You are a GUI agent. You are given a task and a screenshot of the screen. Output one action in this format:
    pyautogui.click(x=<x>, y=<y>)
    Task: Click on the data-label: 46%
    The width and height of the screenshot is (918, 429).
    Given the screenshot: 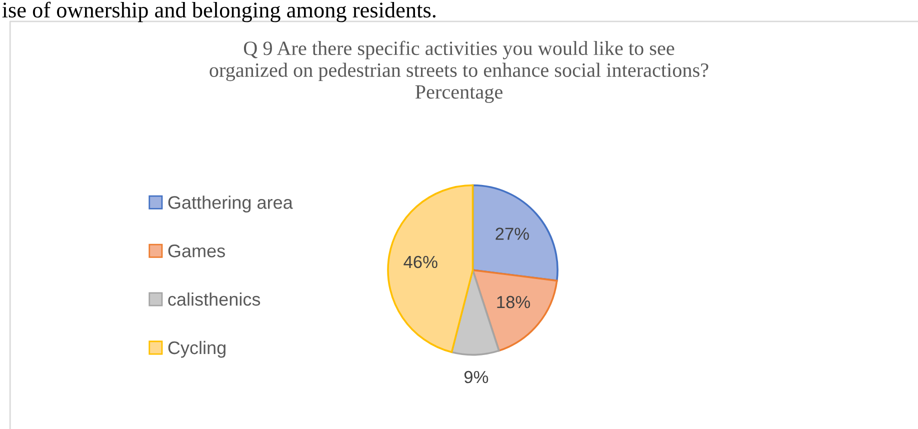 What is the action you would take?
    pyautogui.click(x=421, y=262)
    